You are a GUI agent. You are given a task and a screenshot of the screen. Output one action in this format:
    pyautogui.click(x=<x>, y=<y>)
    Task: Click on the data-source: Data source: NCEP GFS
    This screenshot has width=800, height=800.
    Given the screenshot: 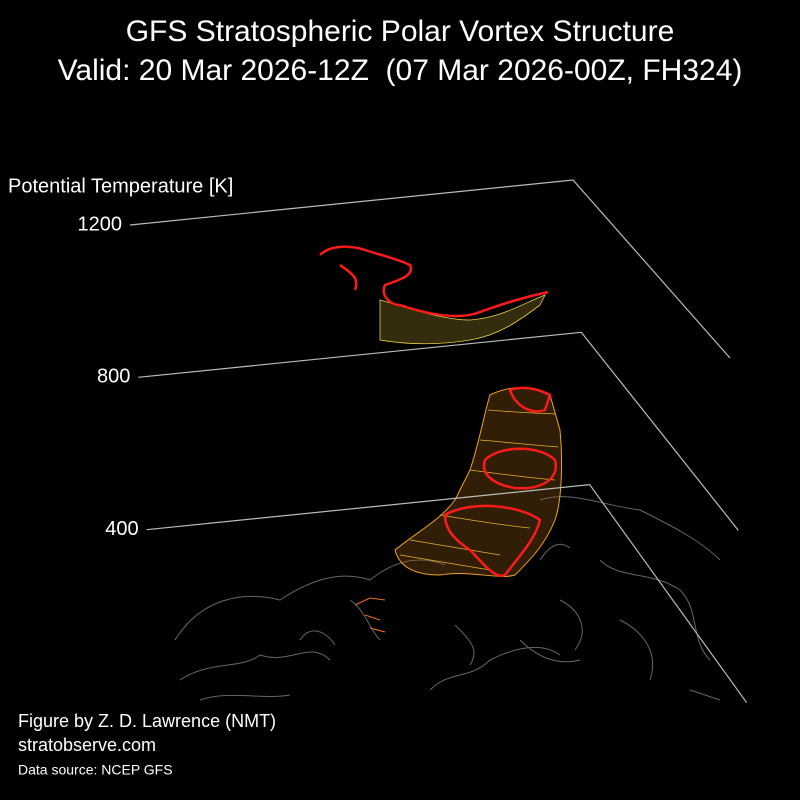 What is the action you would take?
    pyautogui.click(x=95, y=770)
    